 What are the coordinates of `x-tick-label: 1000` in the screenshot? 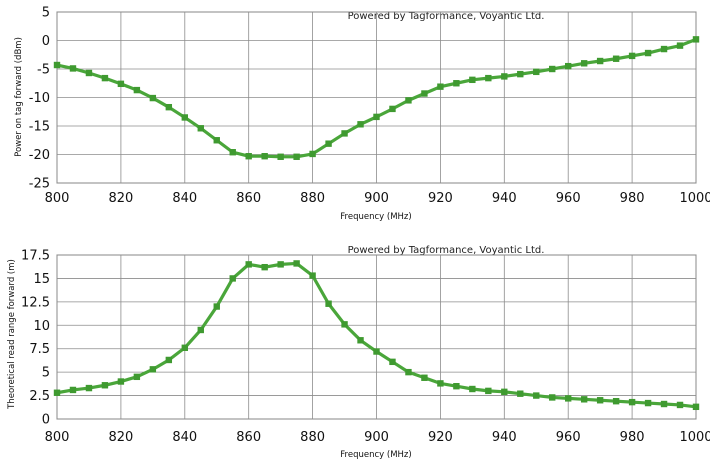 It's located at (694, 437).